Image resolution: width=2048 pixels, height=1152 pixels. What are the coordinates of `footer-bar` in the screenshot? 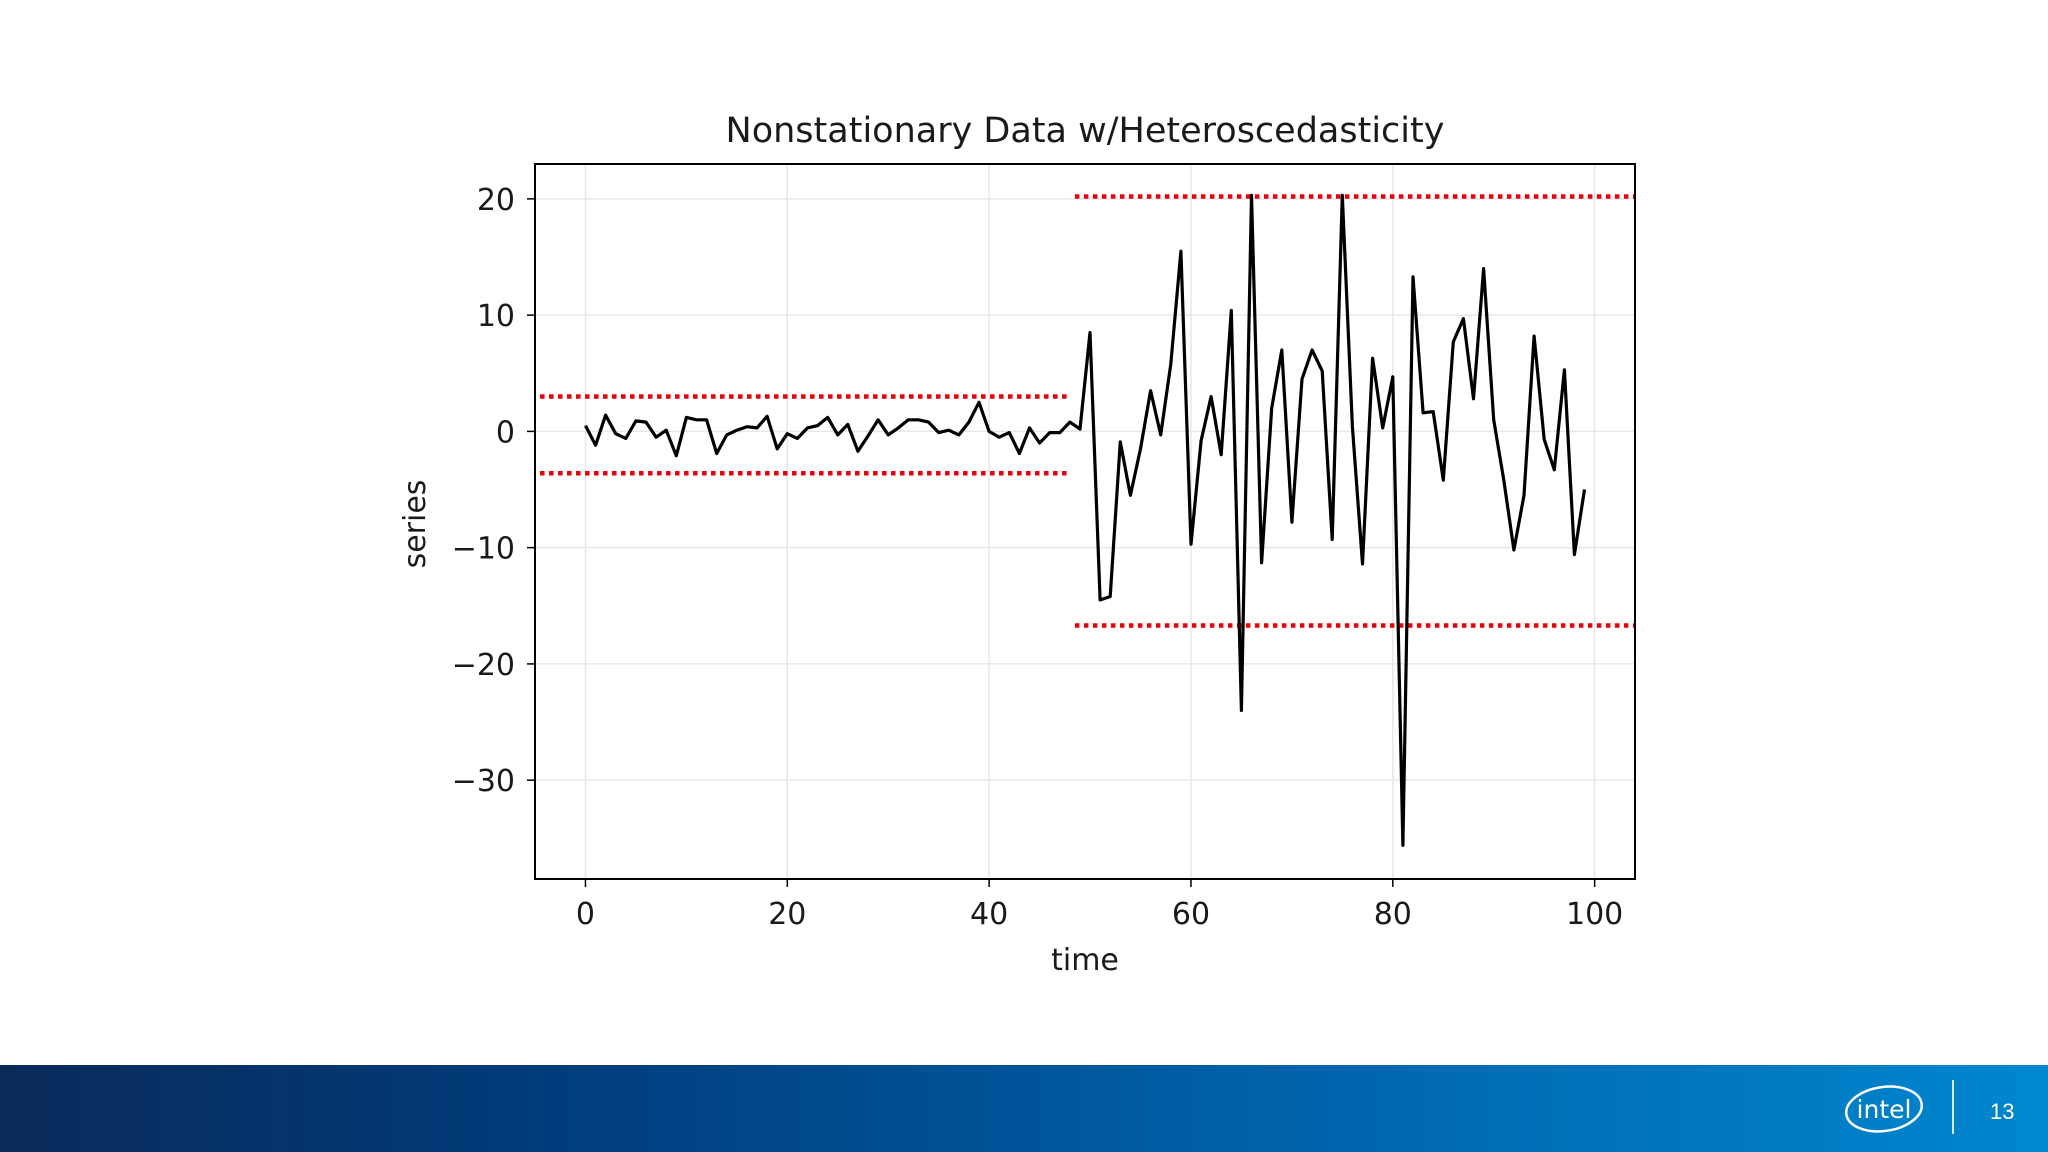 It's located at (1024, 1108).